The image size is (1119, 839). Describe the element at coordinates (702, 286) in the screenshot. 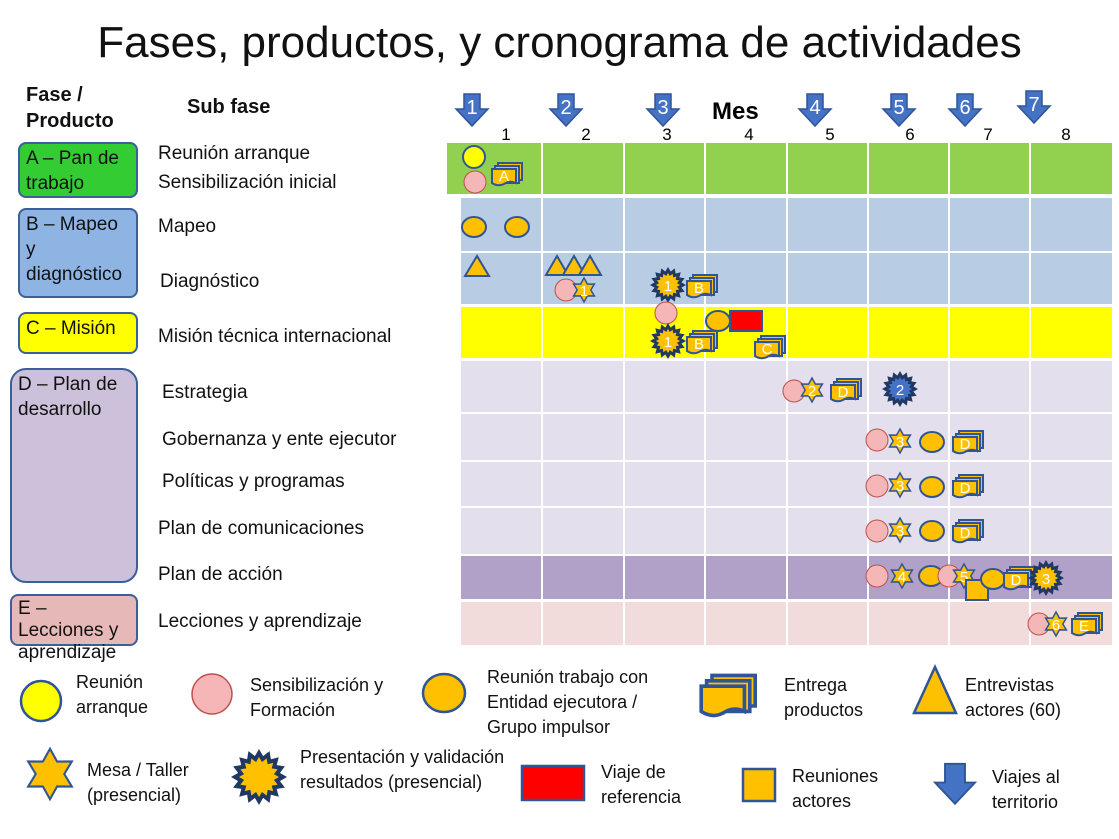

I see `delivery-doc-b: B` at that location.